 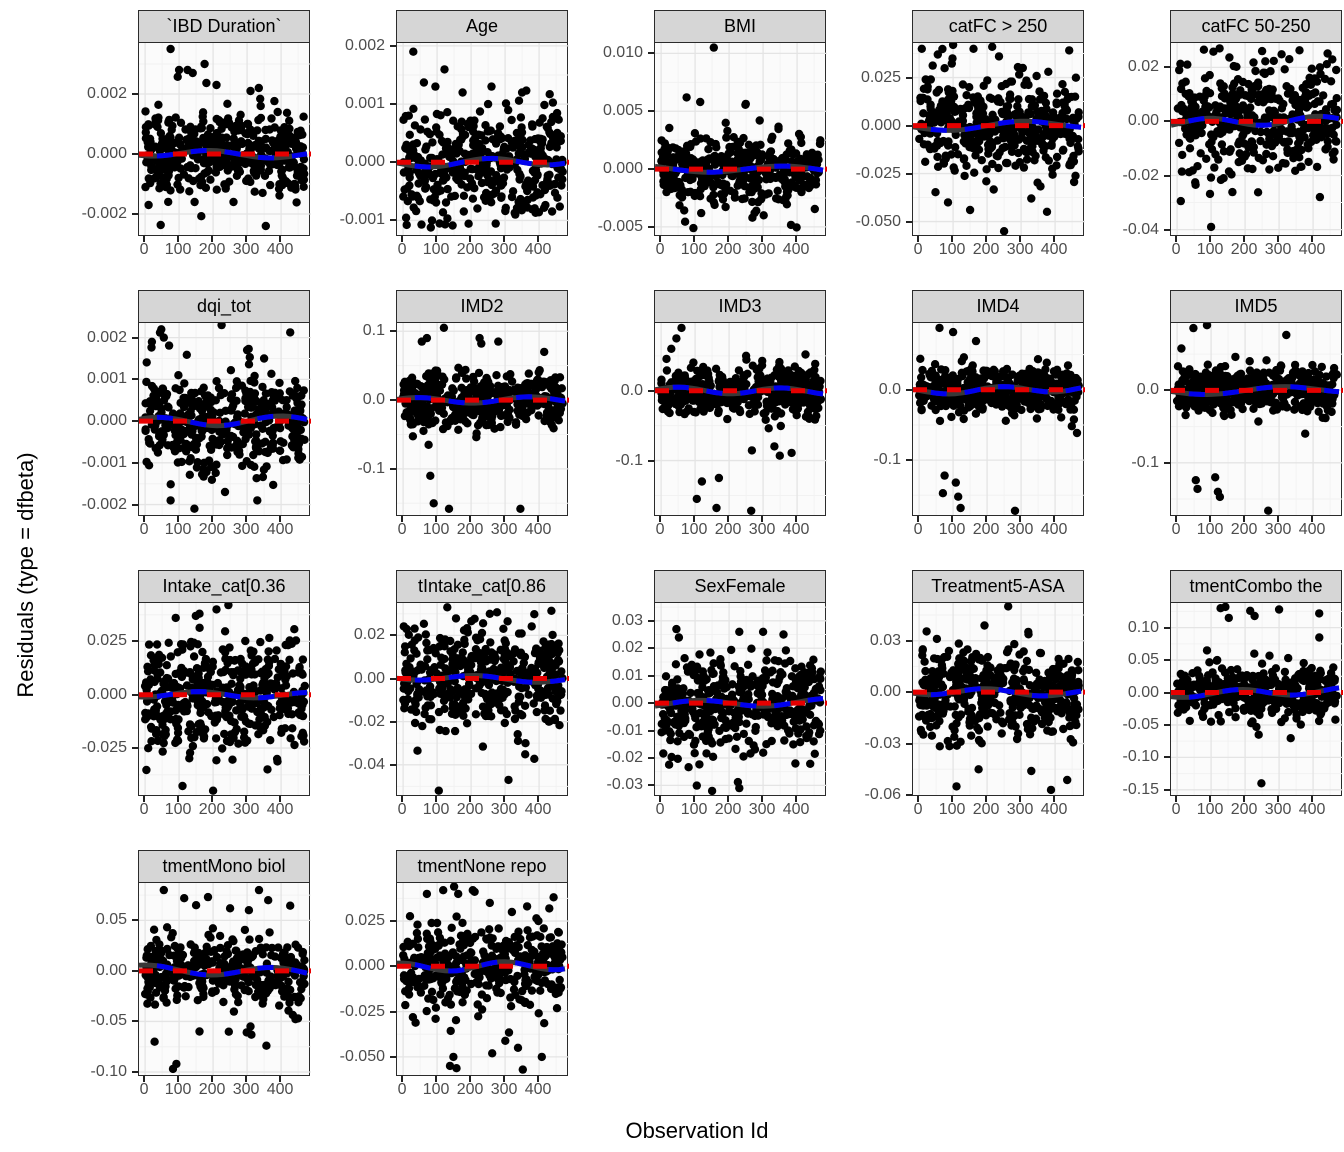 I want to click on y-tick-label: 0.025, so click(x=364, y=921).